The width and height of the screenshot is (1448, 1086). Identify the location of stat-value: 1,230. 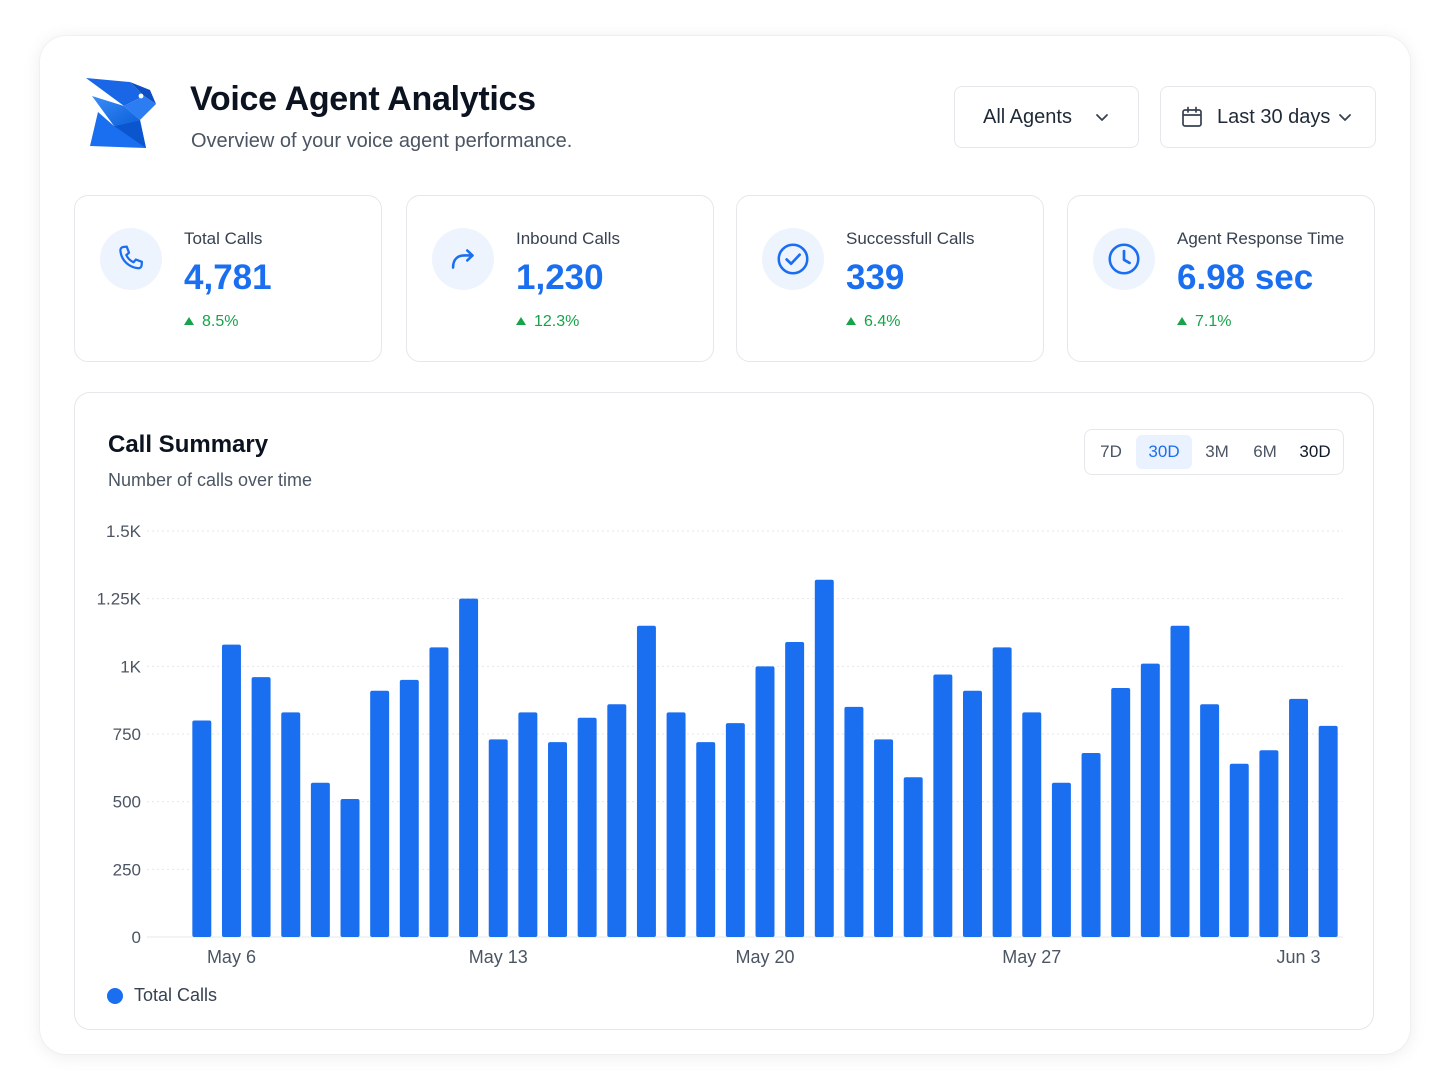
(560, 277).